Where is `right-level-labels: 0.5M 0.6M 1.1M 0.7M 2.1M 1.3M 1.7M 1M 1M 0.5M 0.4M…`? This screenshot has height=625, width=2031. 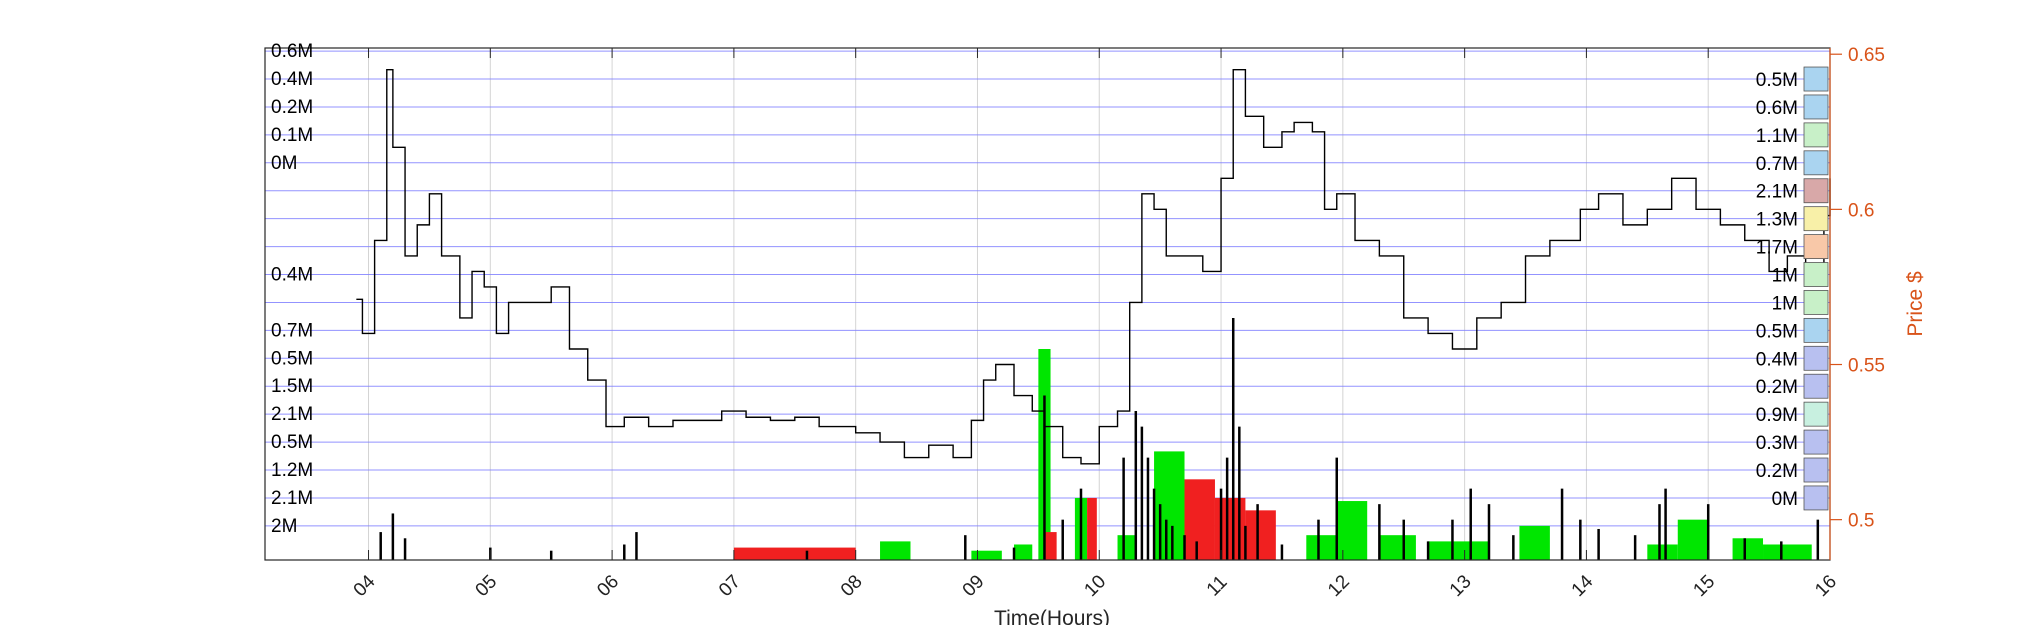 right-level-labels: 0.5M 0.6M 1.1M 0.7M 2.1M 1.3M 1.7M 1M 1M 0.5M 0.4M… is located at coordinates (1792, 288).